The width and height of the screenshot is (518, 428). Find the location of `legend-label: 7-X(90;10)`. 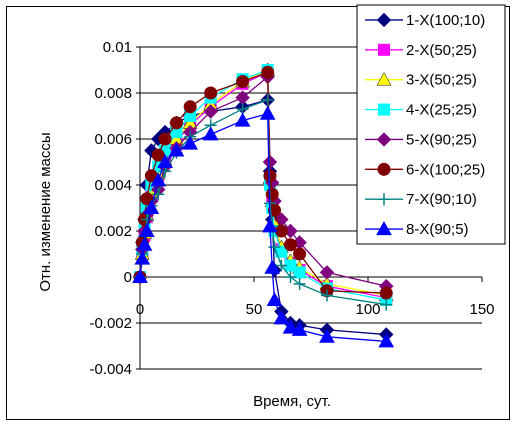

legend-label: 7-X(90;10) is located at coordinates (441, 199).